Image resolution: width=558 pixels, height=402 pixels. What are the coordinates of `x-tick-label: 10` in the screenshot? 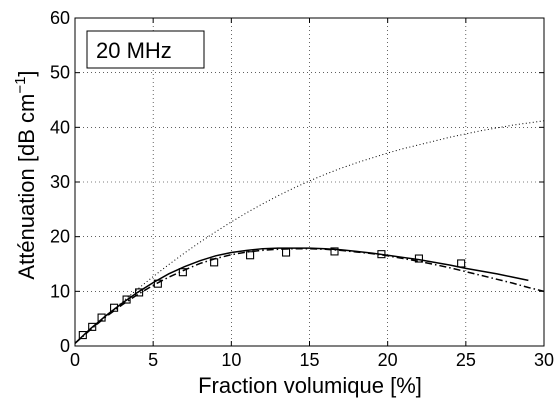 It's located at (231, 360).